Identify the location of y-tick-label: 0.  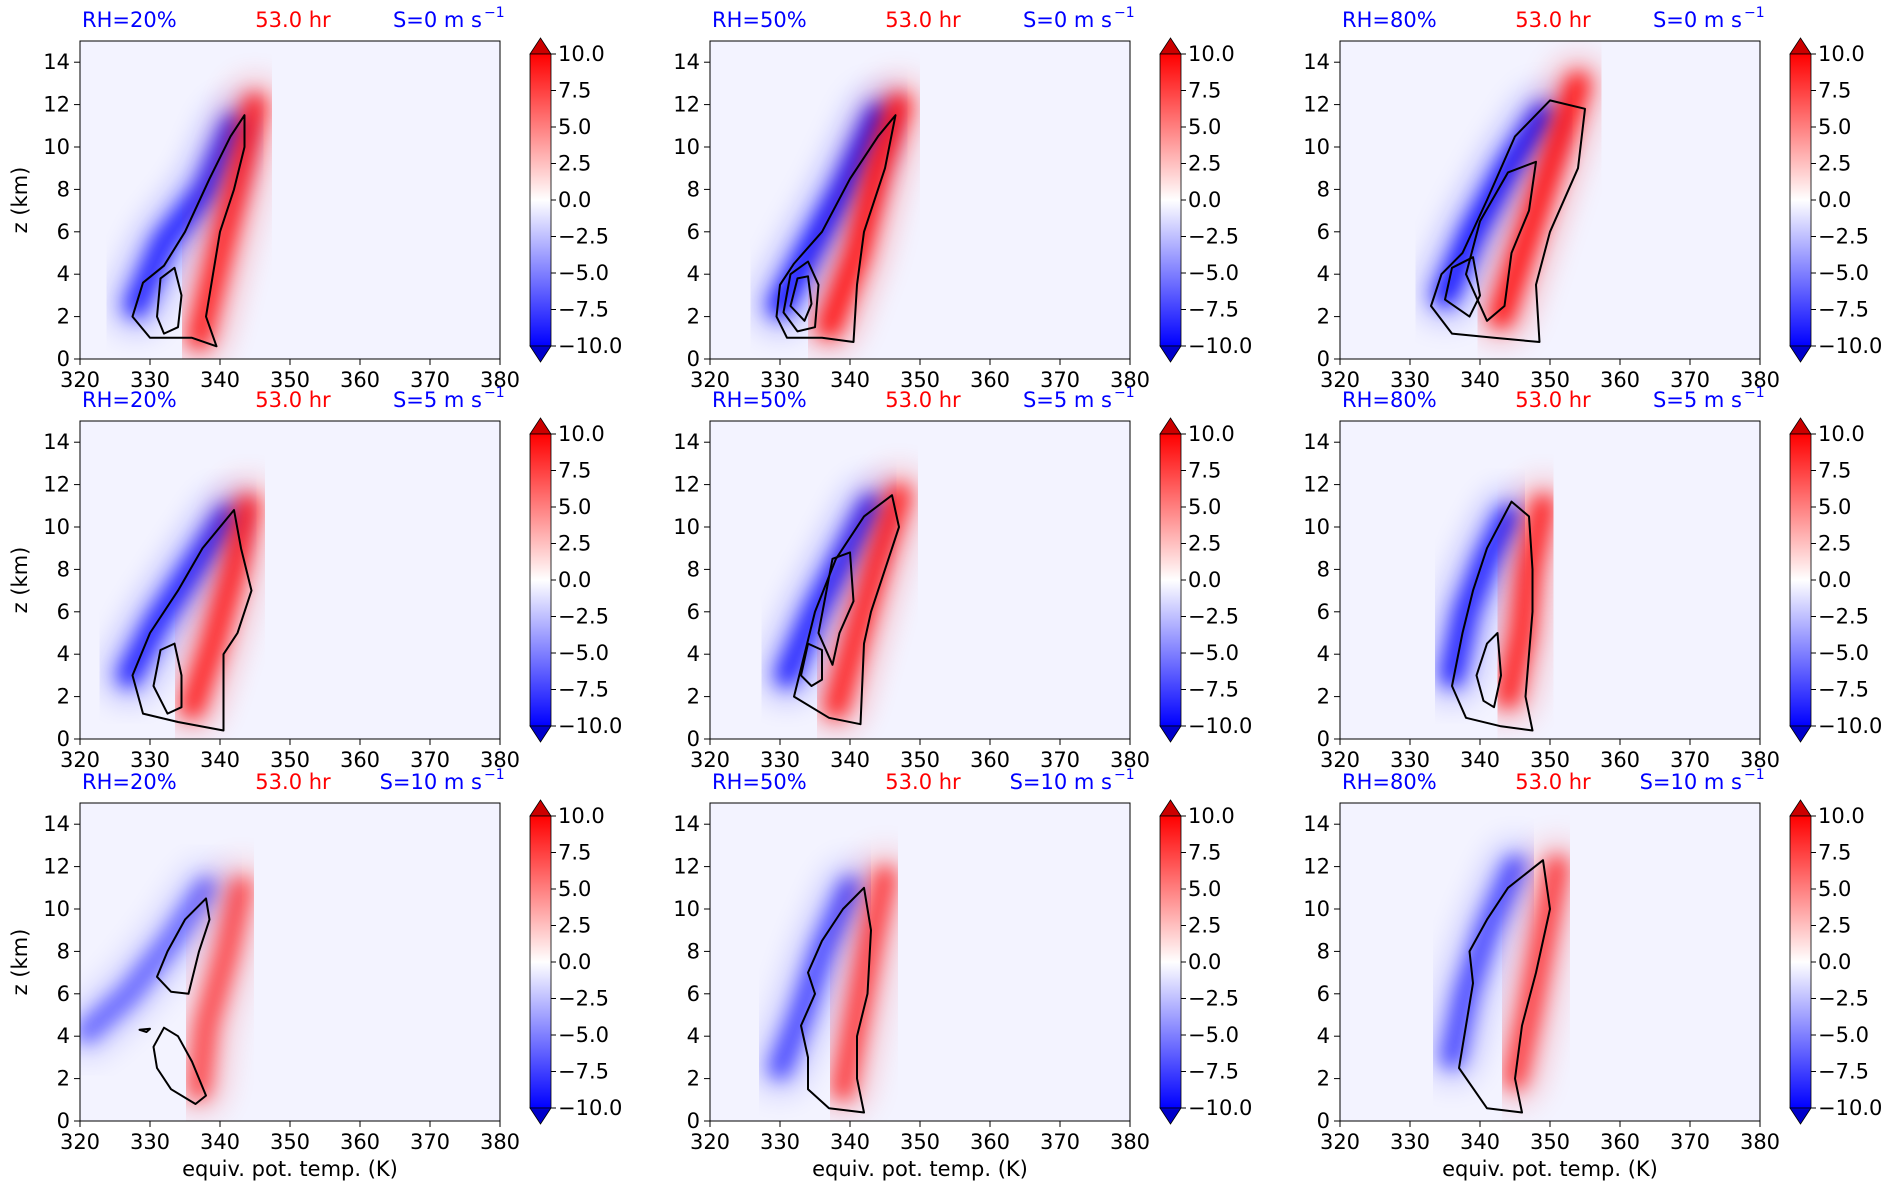
(693, 359).